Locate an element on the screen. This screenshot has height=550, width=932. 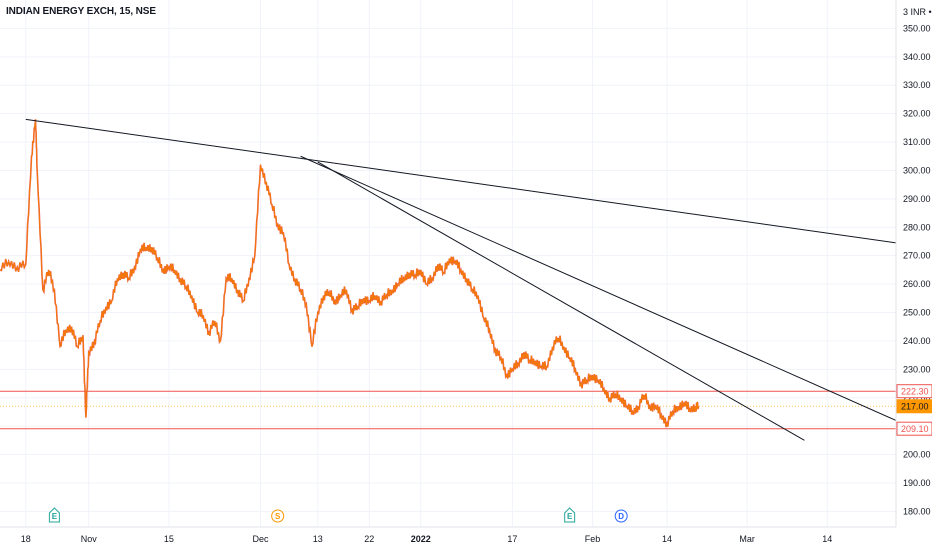
scale-indicator: 3 INR • is located at coordinates (917, 12).